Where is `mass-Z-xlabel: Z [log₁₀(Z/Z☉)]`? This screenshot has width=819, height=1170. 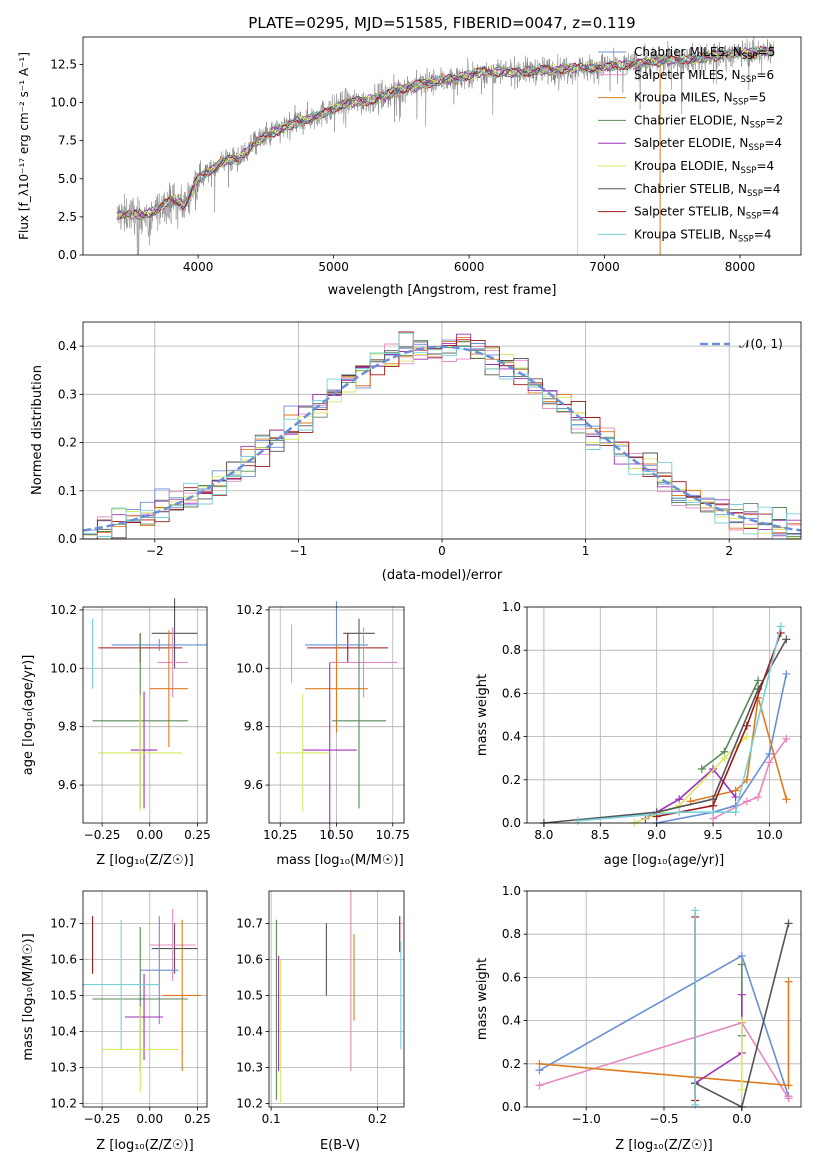
mass-Z-xlabel: Z [log₁₀(Z/Z☉)] is located at coordinates (144, 1145).